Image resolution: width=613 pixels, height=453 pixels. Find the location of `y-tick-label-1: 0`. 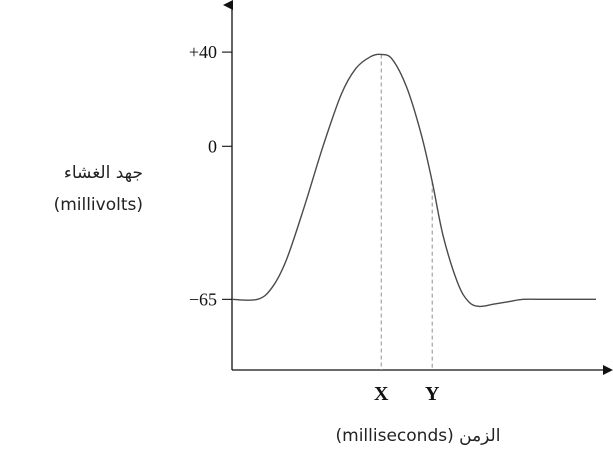

y-tick-label-1: 0 is located at coordinates (212, 146).